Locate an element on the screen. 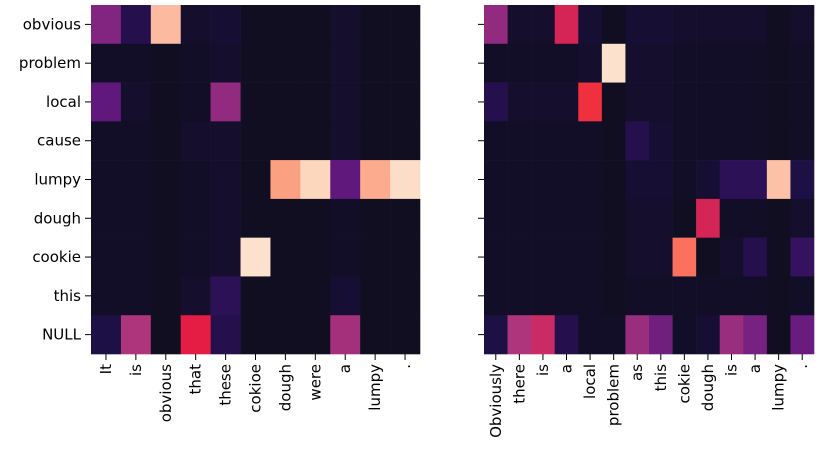 The height and width of the screenshot is (462, 822). x-tick-label: problem is located at coordinates (614, 395).